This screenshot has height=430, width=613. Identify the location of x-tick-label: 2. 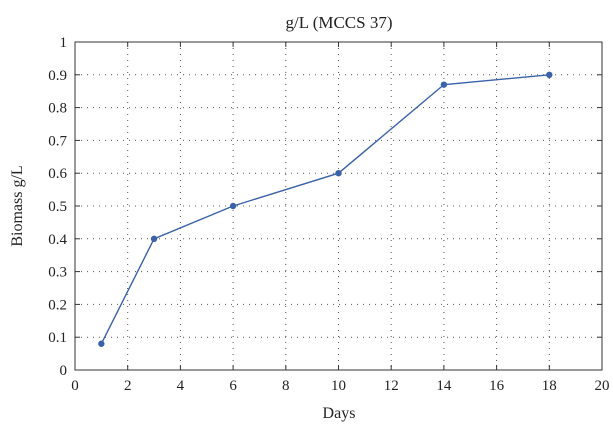
(128, 386).